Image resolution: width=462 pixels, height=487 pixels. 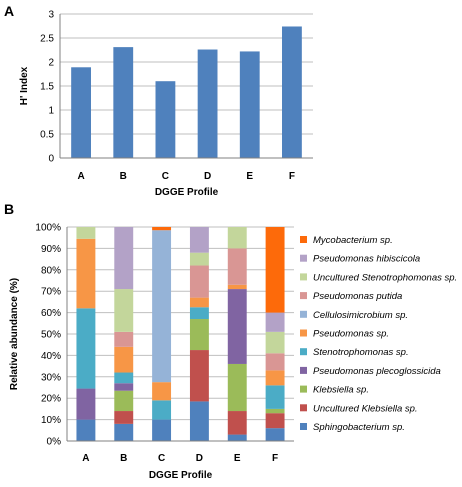 What do you see at coordinates (353, 240) in the screenshot?
I see `legend-label: Mycobacterium sp.` at bounding box center [353, 240].